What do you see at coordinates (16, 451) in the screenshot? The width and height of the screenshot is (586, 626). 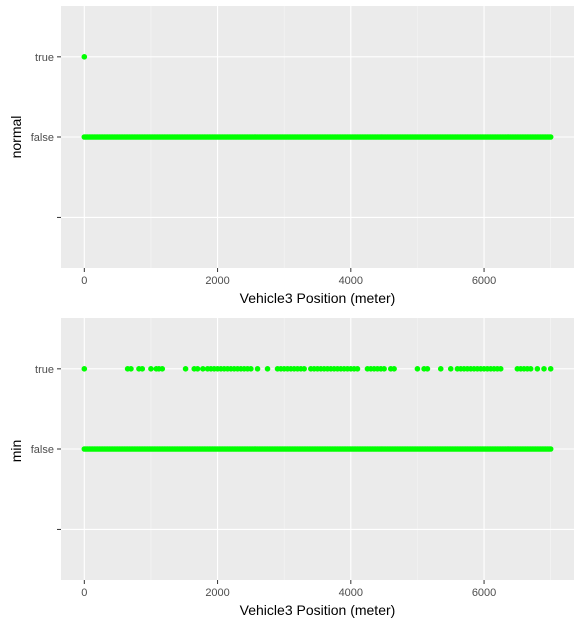 I see `y-axis-title: min` at bounding box center [16, 451].